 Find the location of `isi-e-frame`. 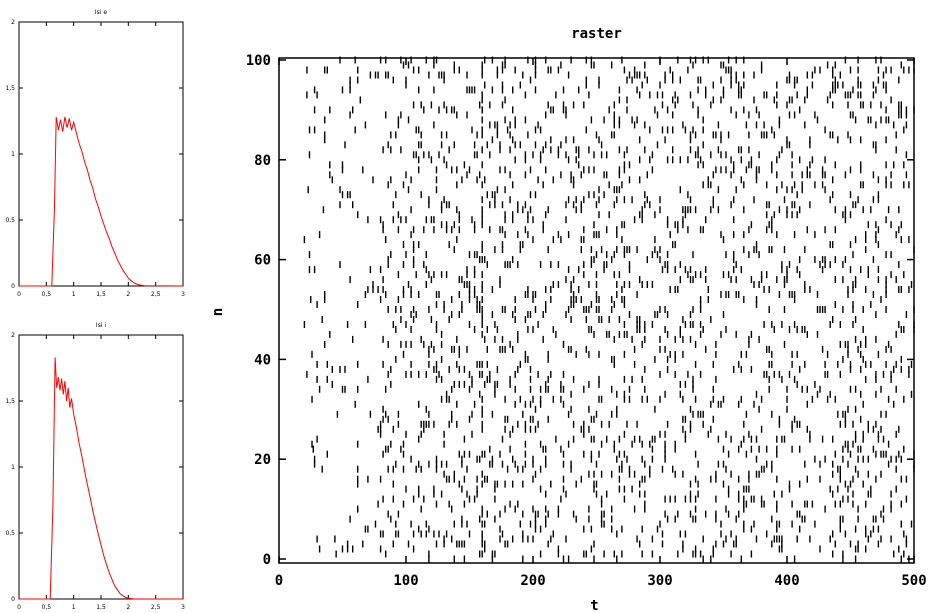

isi-e-frame is located at coordinates (101, 154).